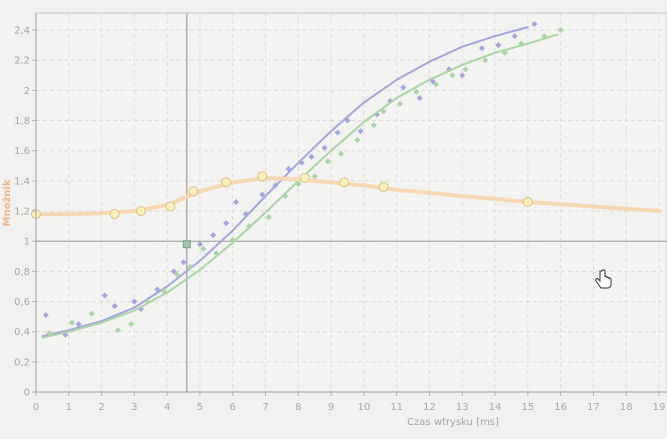  I want to click on y-tick-label: 0,8, so click(22, 272).